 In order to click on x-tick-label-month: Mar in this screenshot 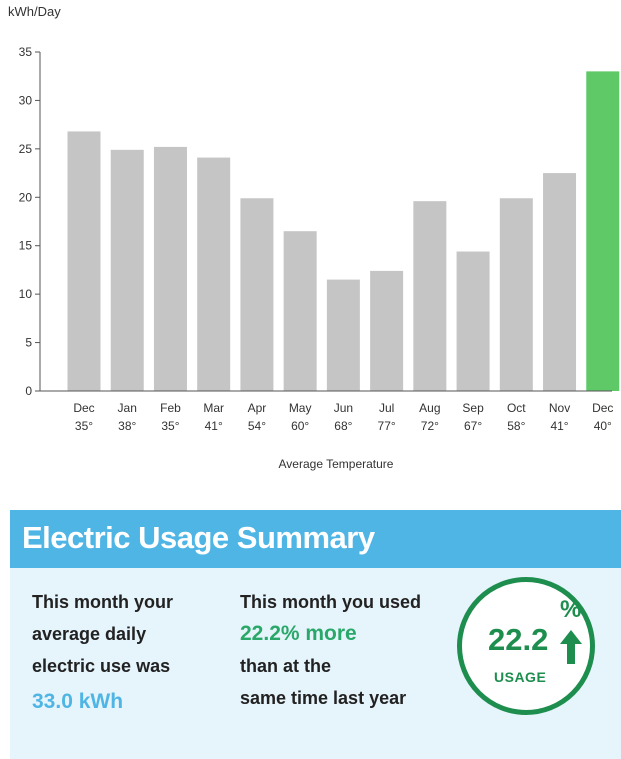, I will do `click(213, 408)`.